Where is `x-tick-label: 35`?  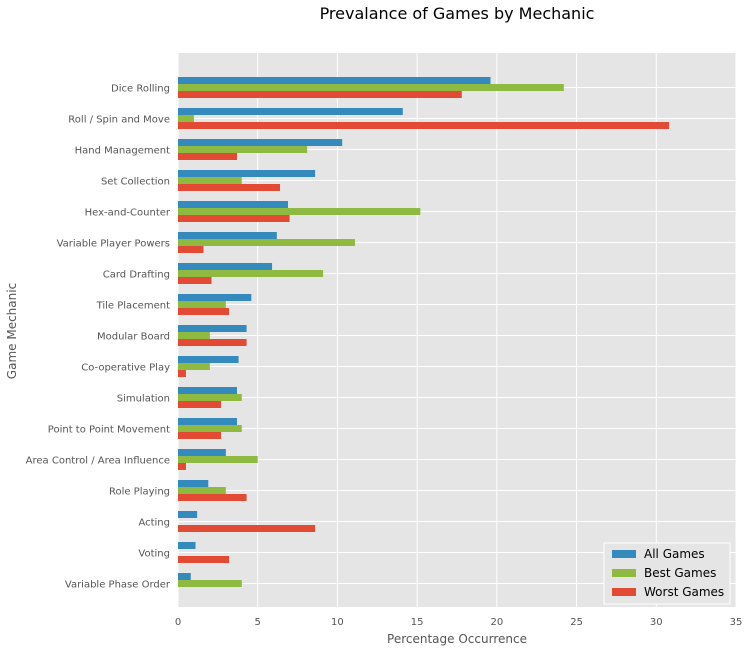 x-tick-label: 35 is located at coordinates (736, 622).